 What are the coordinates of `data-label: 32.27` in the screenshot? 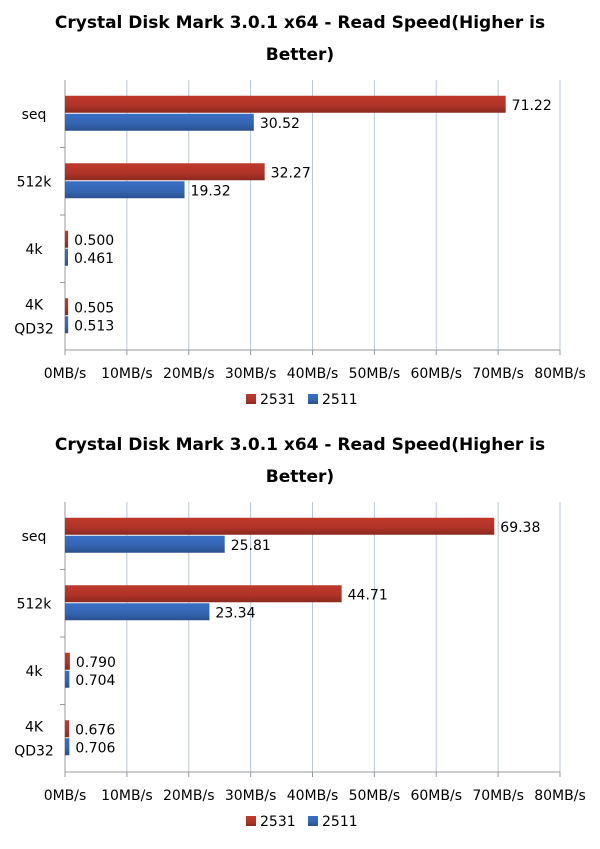 It's located at (291, 173).